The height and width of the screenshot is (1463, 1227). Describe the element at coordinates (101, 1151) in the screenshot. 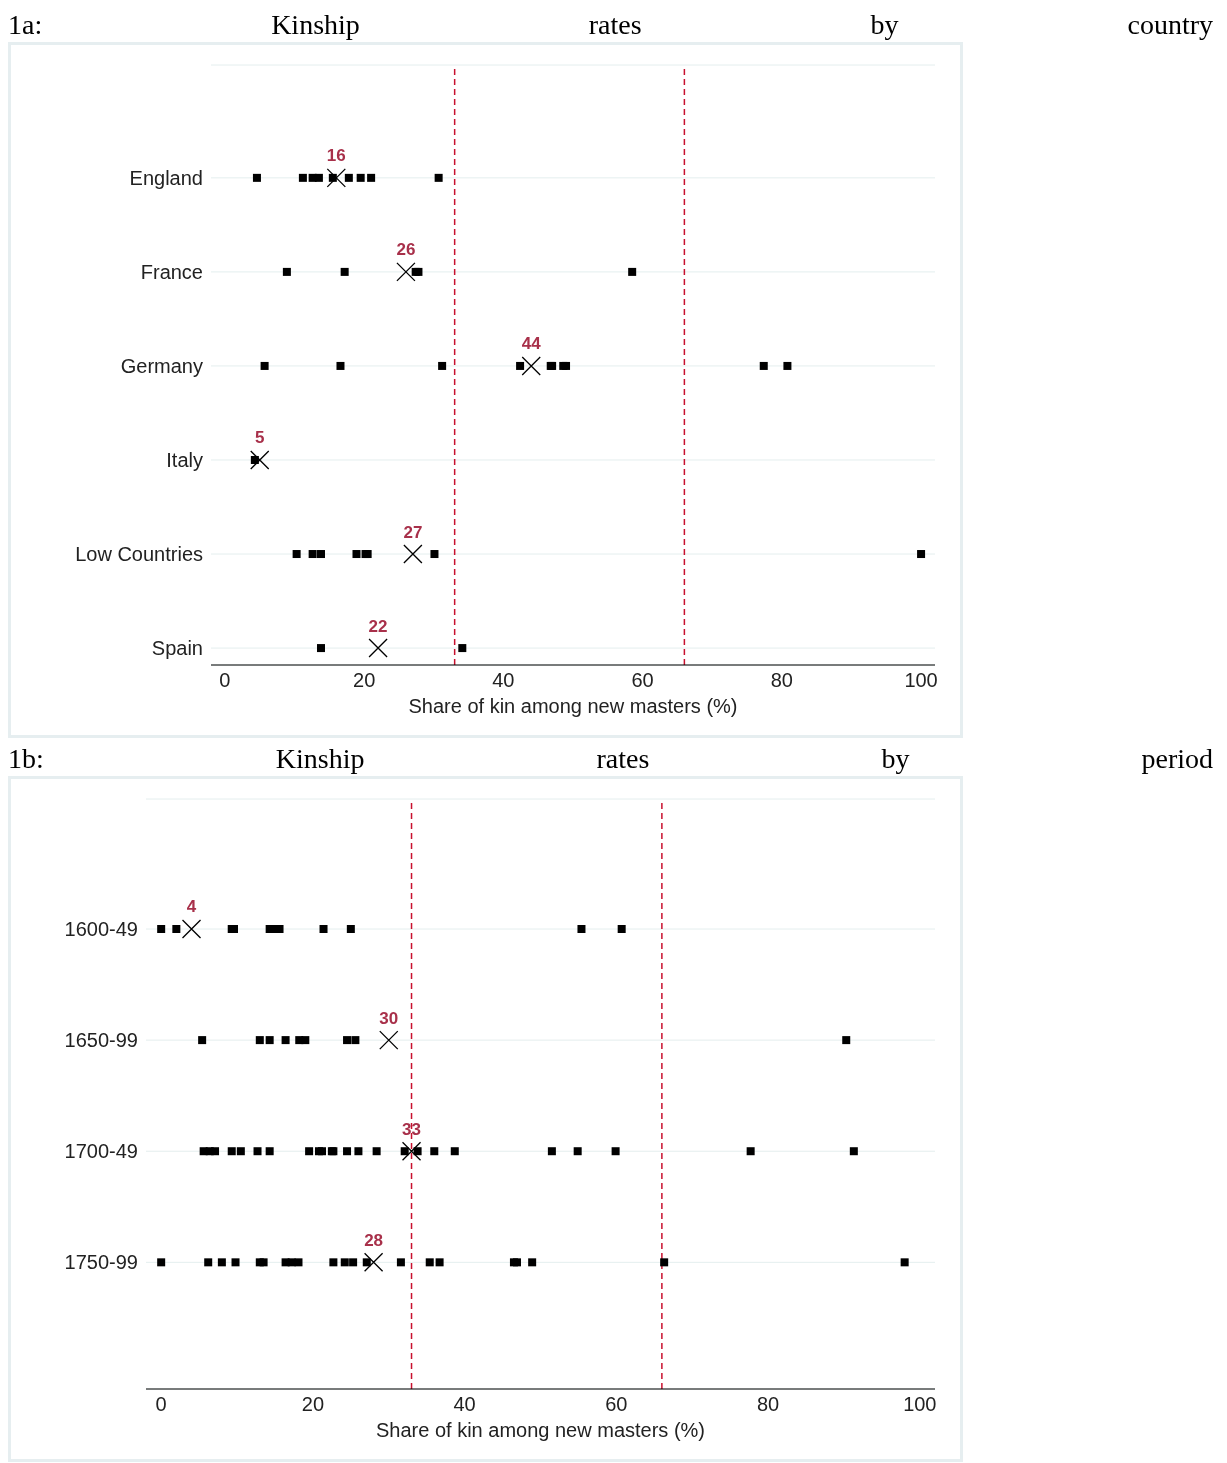

I see `y-tick-label: 1700-49` at that location.